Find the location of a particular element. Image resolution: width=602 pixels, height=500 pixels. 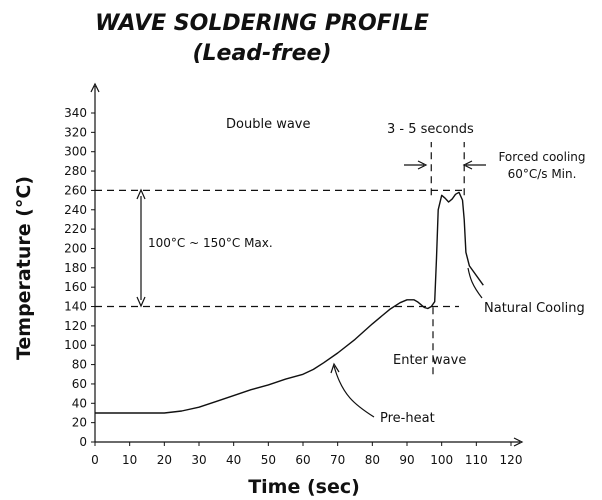

x-axis-label: Time (sec) is located at coordinates (304, 487).